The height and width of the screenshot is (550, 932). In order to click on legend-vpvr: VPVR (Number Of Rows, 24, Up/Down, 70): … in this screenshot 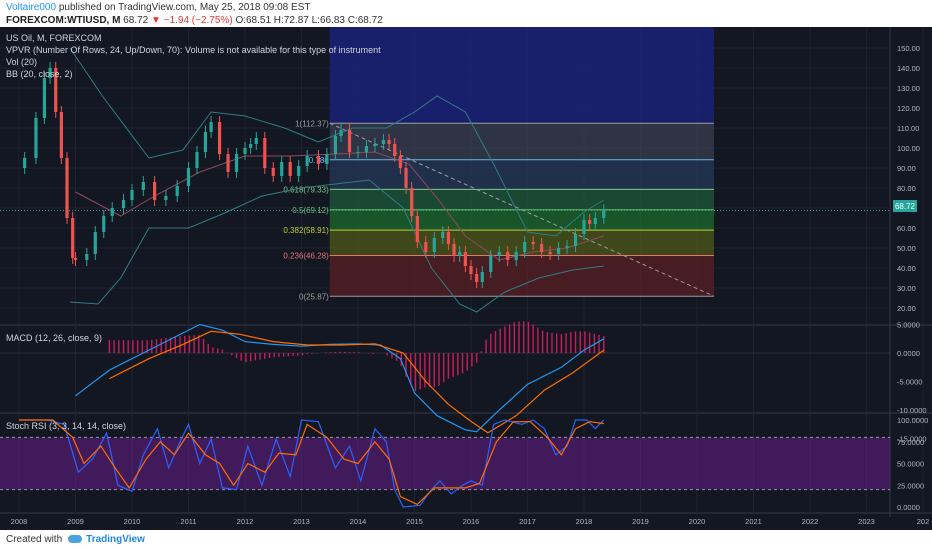, I will do `click(193, 50)`.